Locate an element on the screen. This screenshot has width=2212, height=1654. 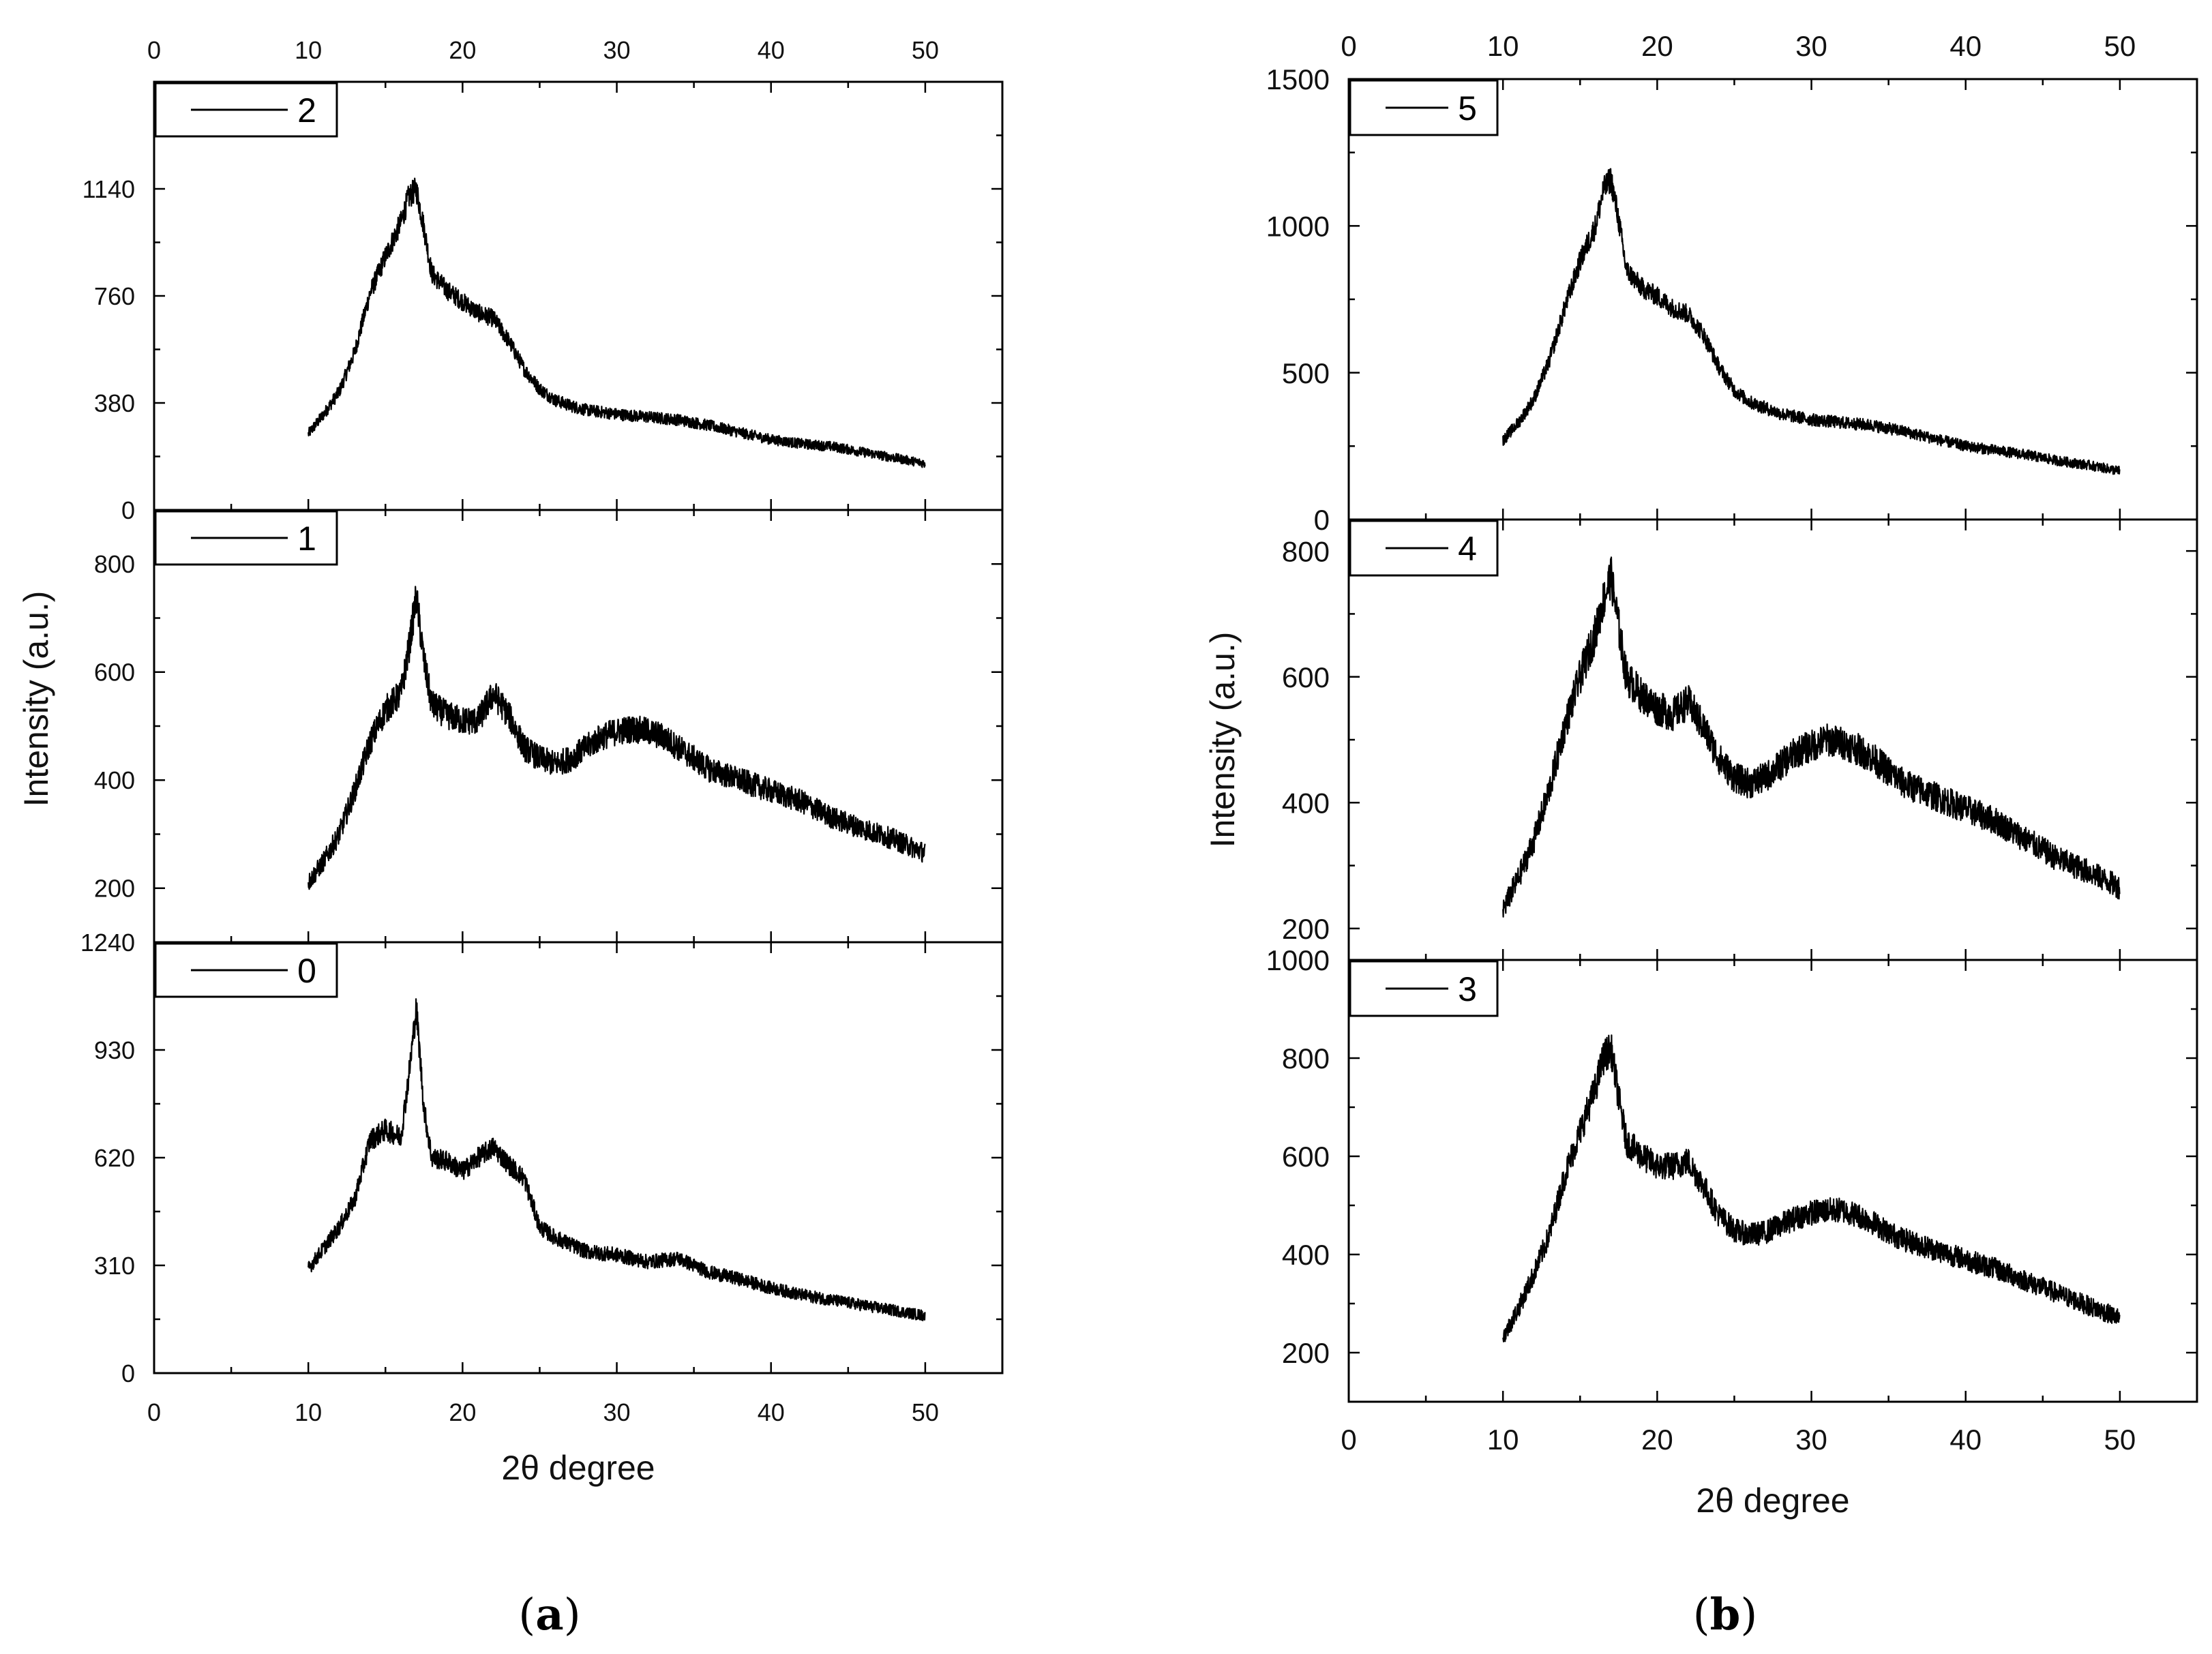
legend-label: 4 is located at coordinates (1467, 549).